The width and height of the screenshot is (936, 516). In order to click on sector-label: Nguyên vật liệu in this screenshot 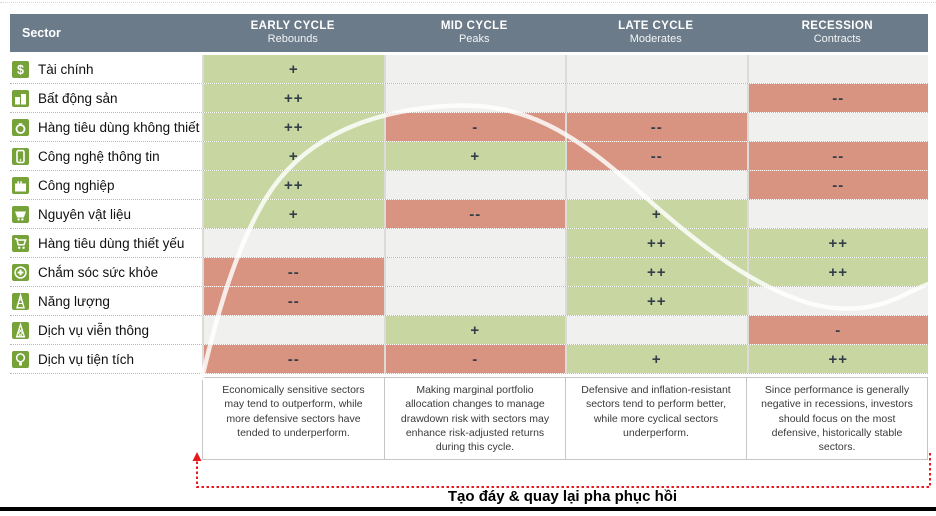, I will do `click(85, 214)`.